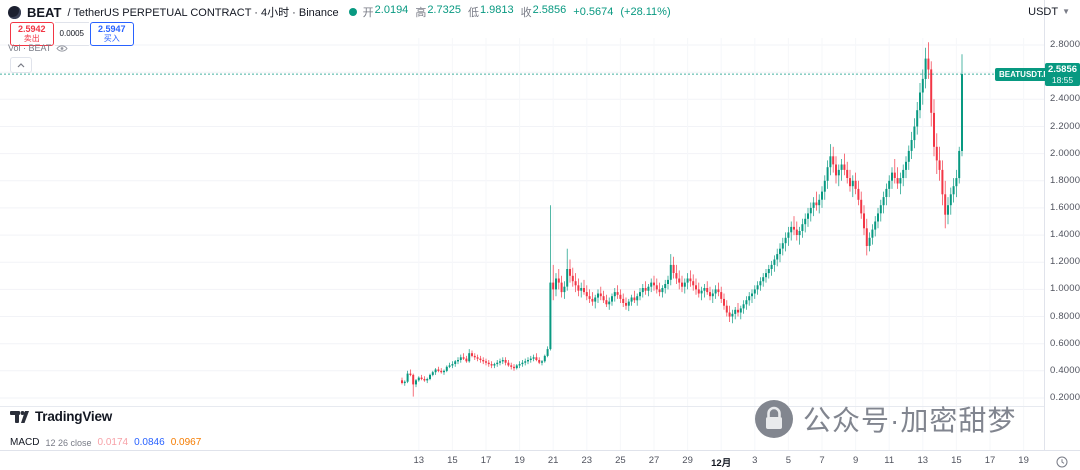 The image size is (1080, 470). Describe the element at coordinates (473, 13) in the screenshot. I see `ohlc-low-label: 低` at that location.